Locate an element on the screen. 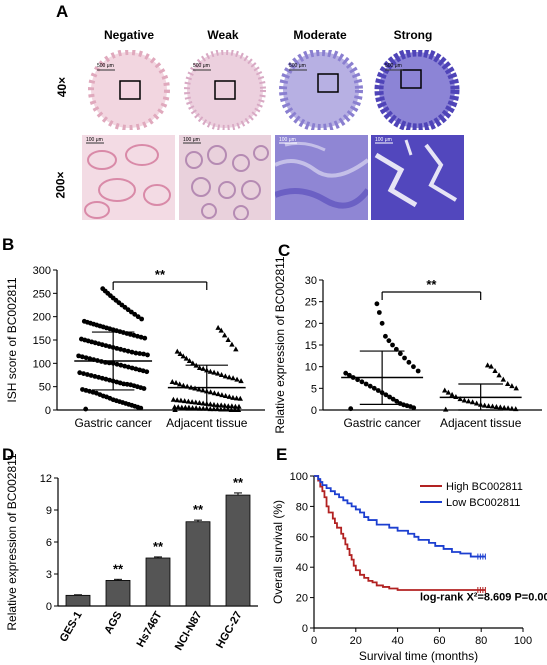  x-category-label: Hs746T is located at coordinates (150, 629).